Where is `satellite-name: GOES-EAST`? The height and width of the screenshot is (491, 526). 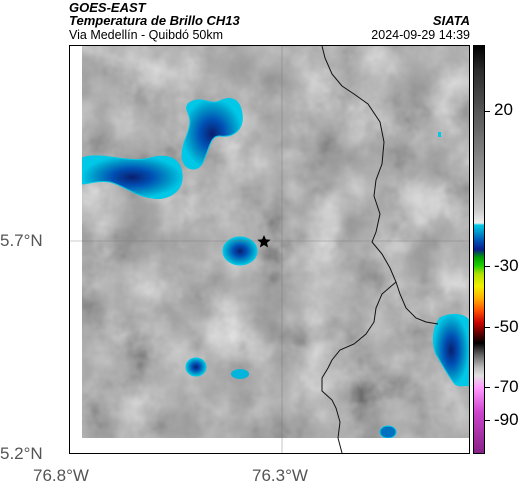 satellite-name: GOES-EAST is located at coordinates (107, 7).